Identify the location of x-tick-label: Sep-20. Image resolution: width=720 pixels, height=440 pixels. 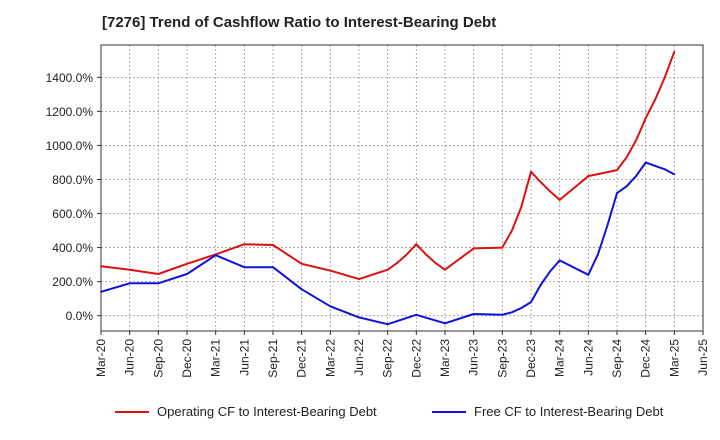
(158, 358).